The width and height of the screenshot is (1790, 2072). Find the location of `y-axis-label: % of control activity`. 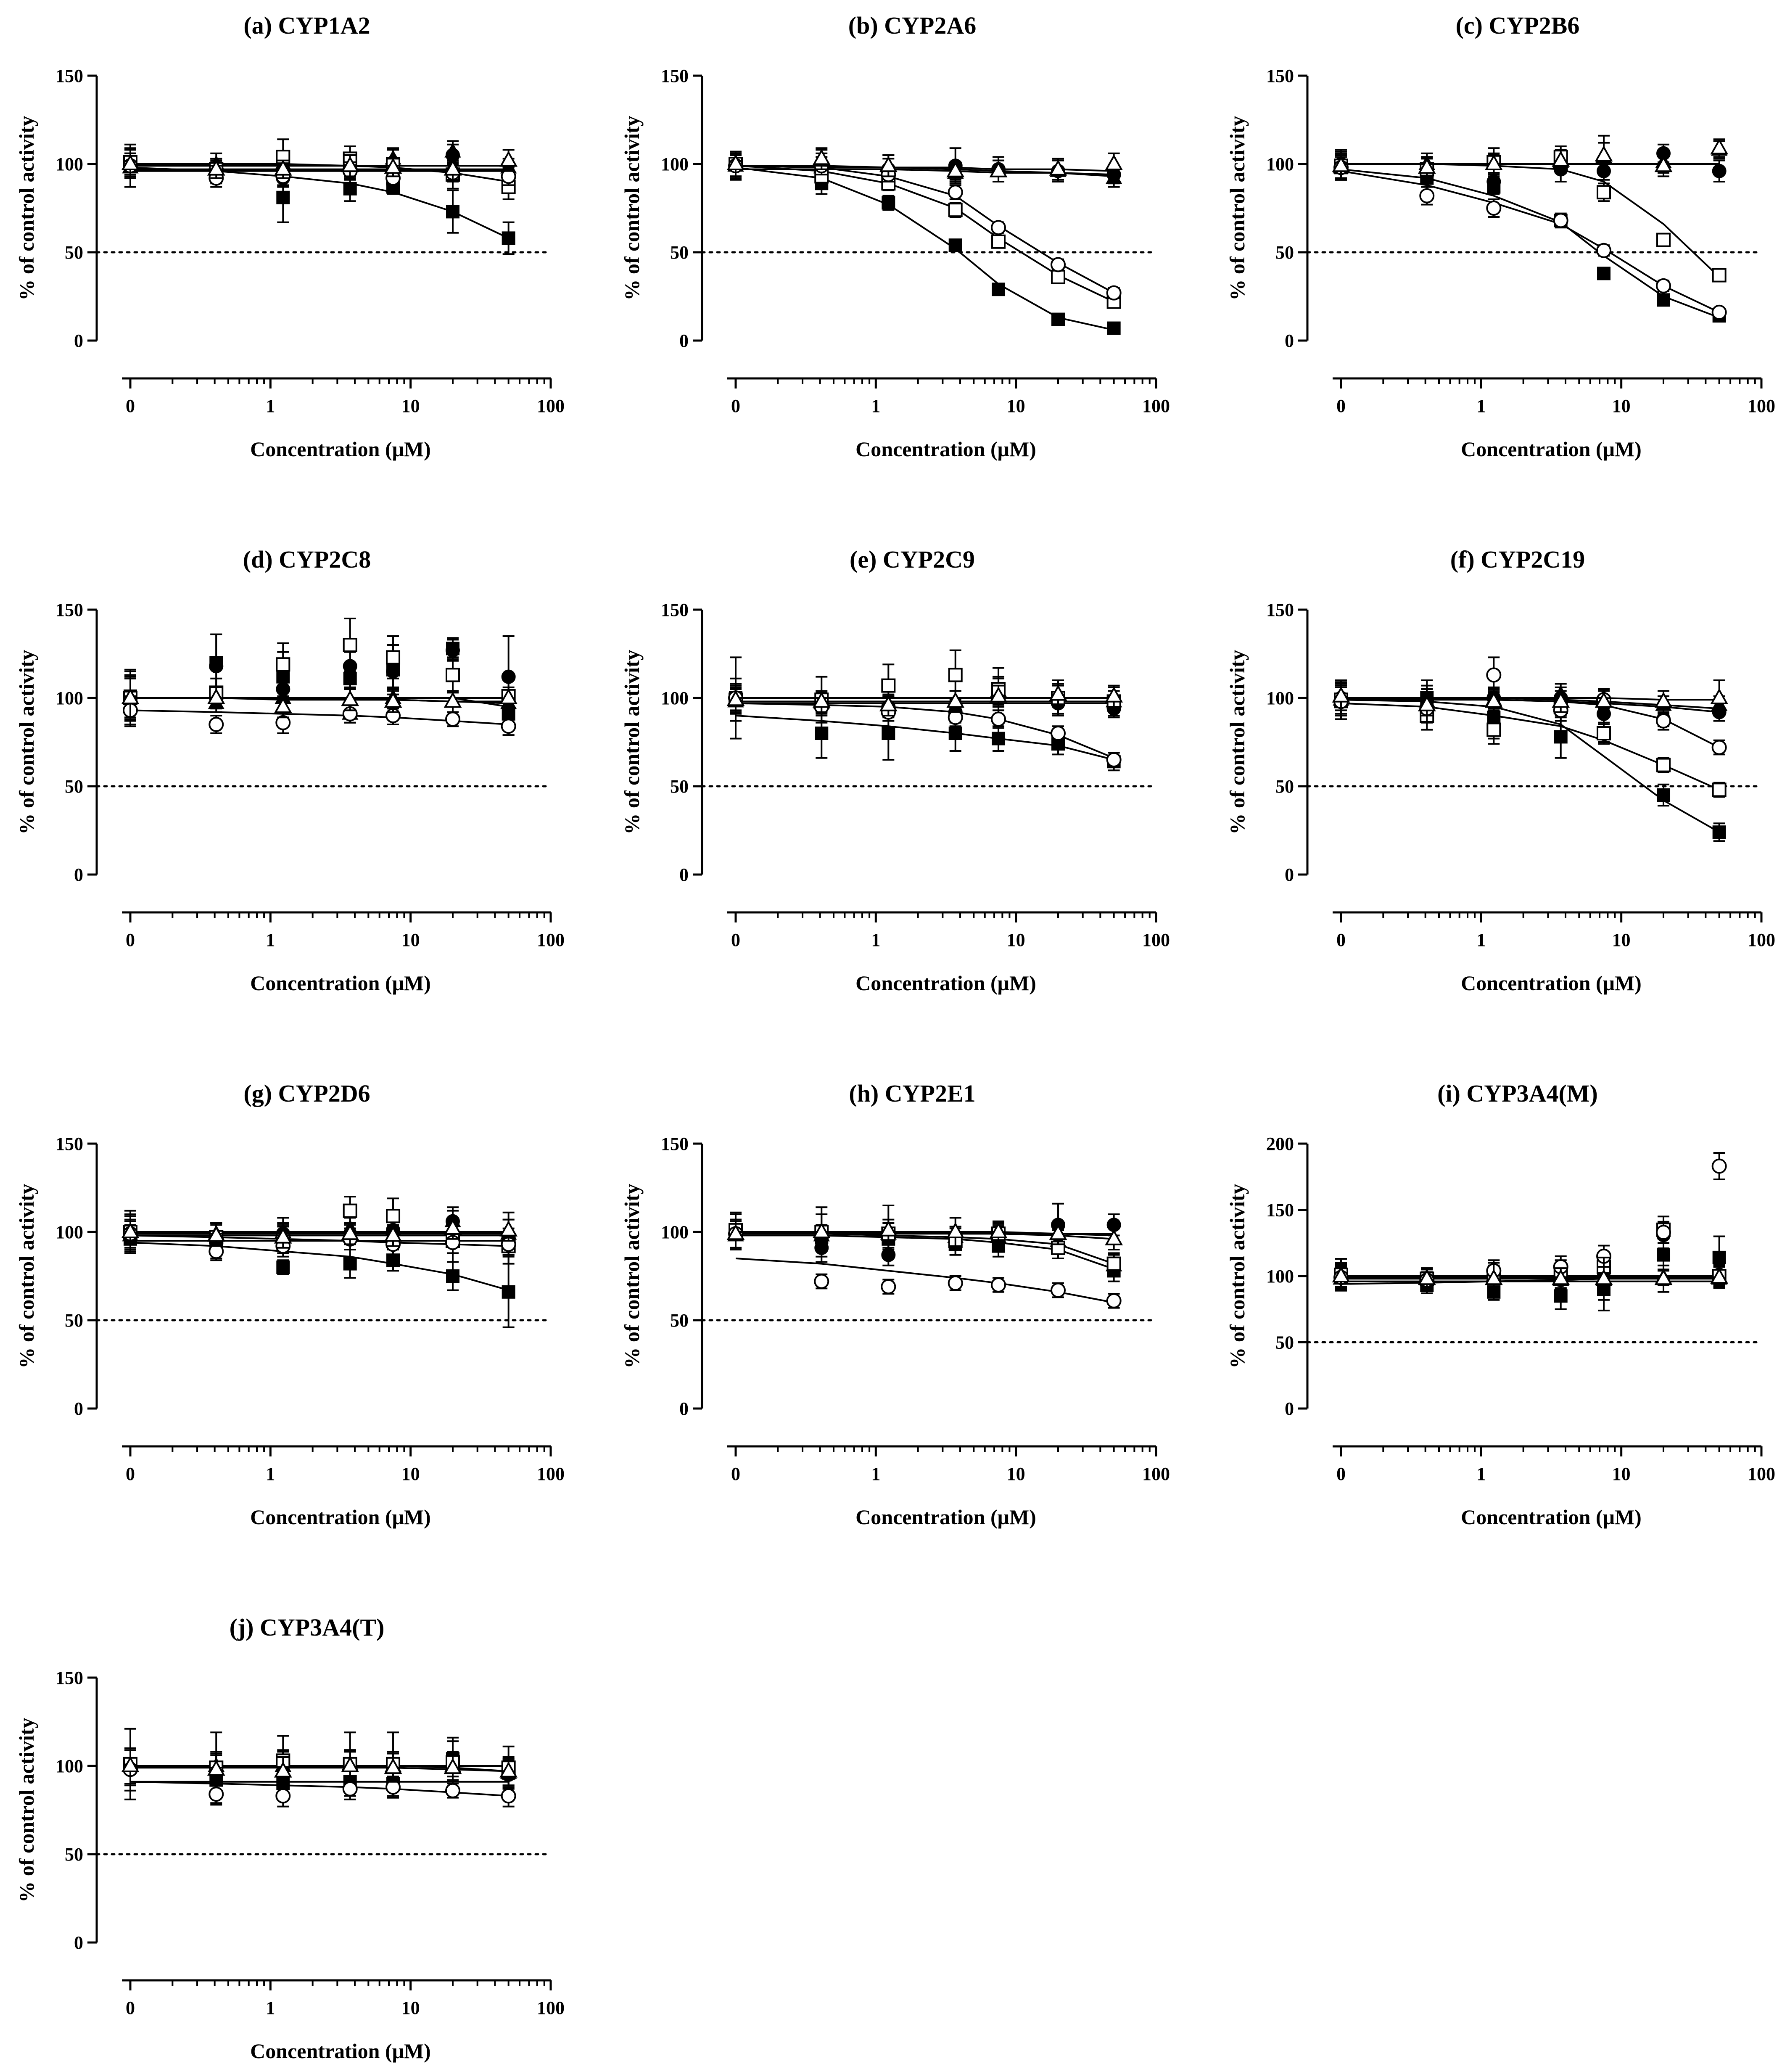

y-axis-label: % of control activity is located at coordinates (632, 1276).